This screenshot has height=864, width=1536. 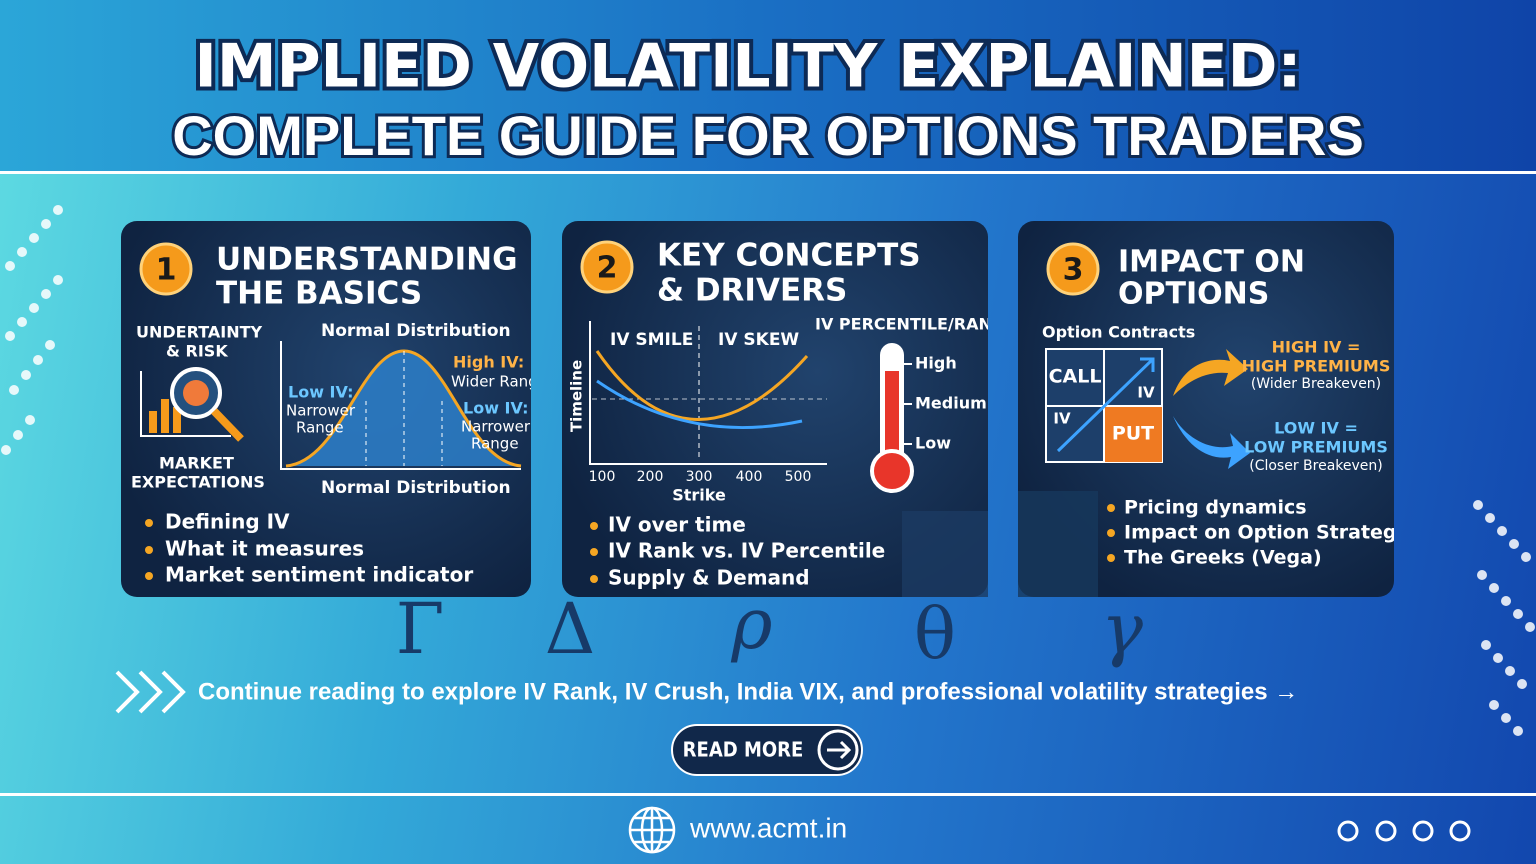 I want to click on dots-right, so click(x=1504, y=618).